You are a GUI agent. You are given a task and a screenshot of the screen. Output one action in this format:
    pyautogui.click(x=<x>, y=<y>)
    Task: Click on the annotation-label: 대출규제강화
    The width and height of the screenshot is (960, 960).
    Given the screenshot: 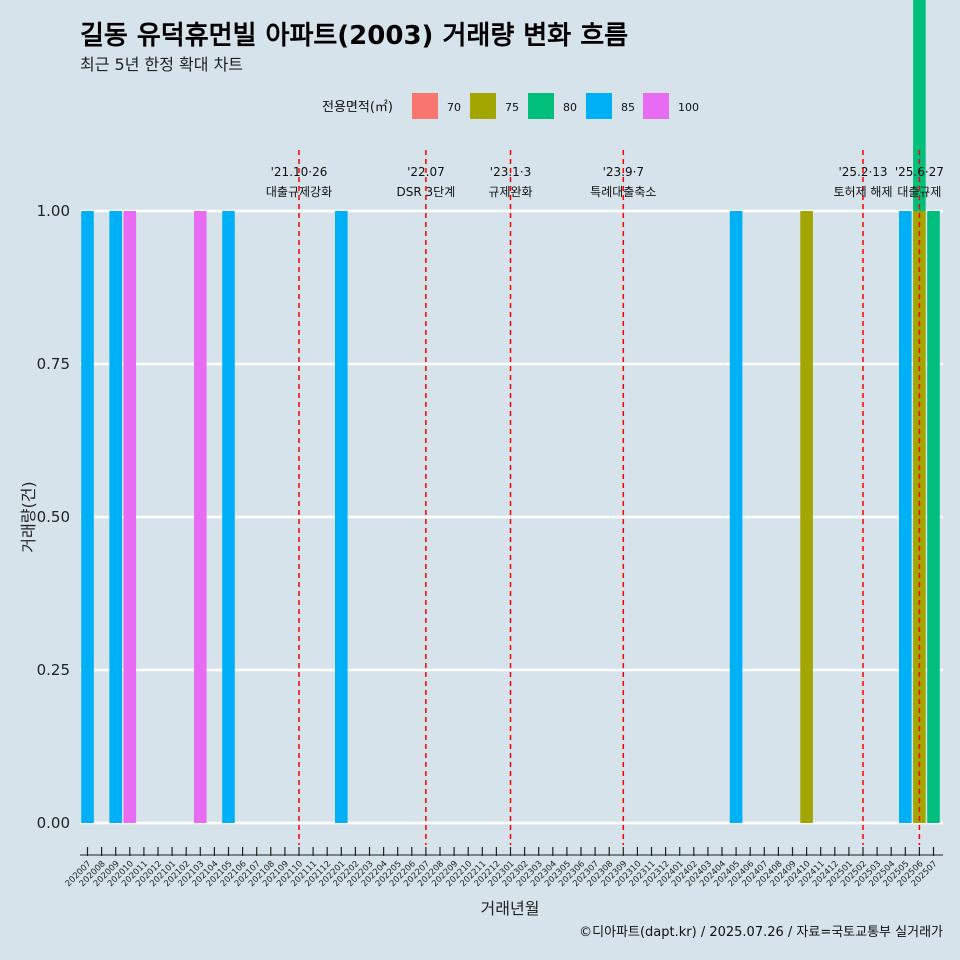 What is the action you would take?
    pyautogui.click(x=299, y=192)
    